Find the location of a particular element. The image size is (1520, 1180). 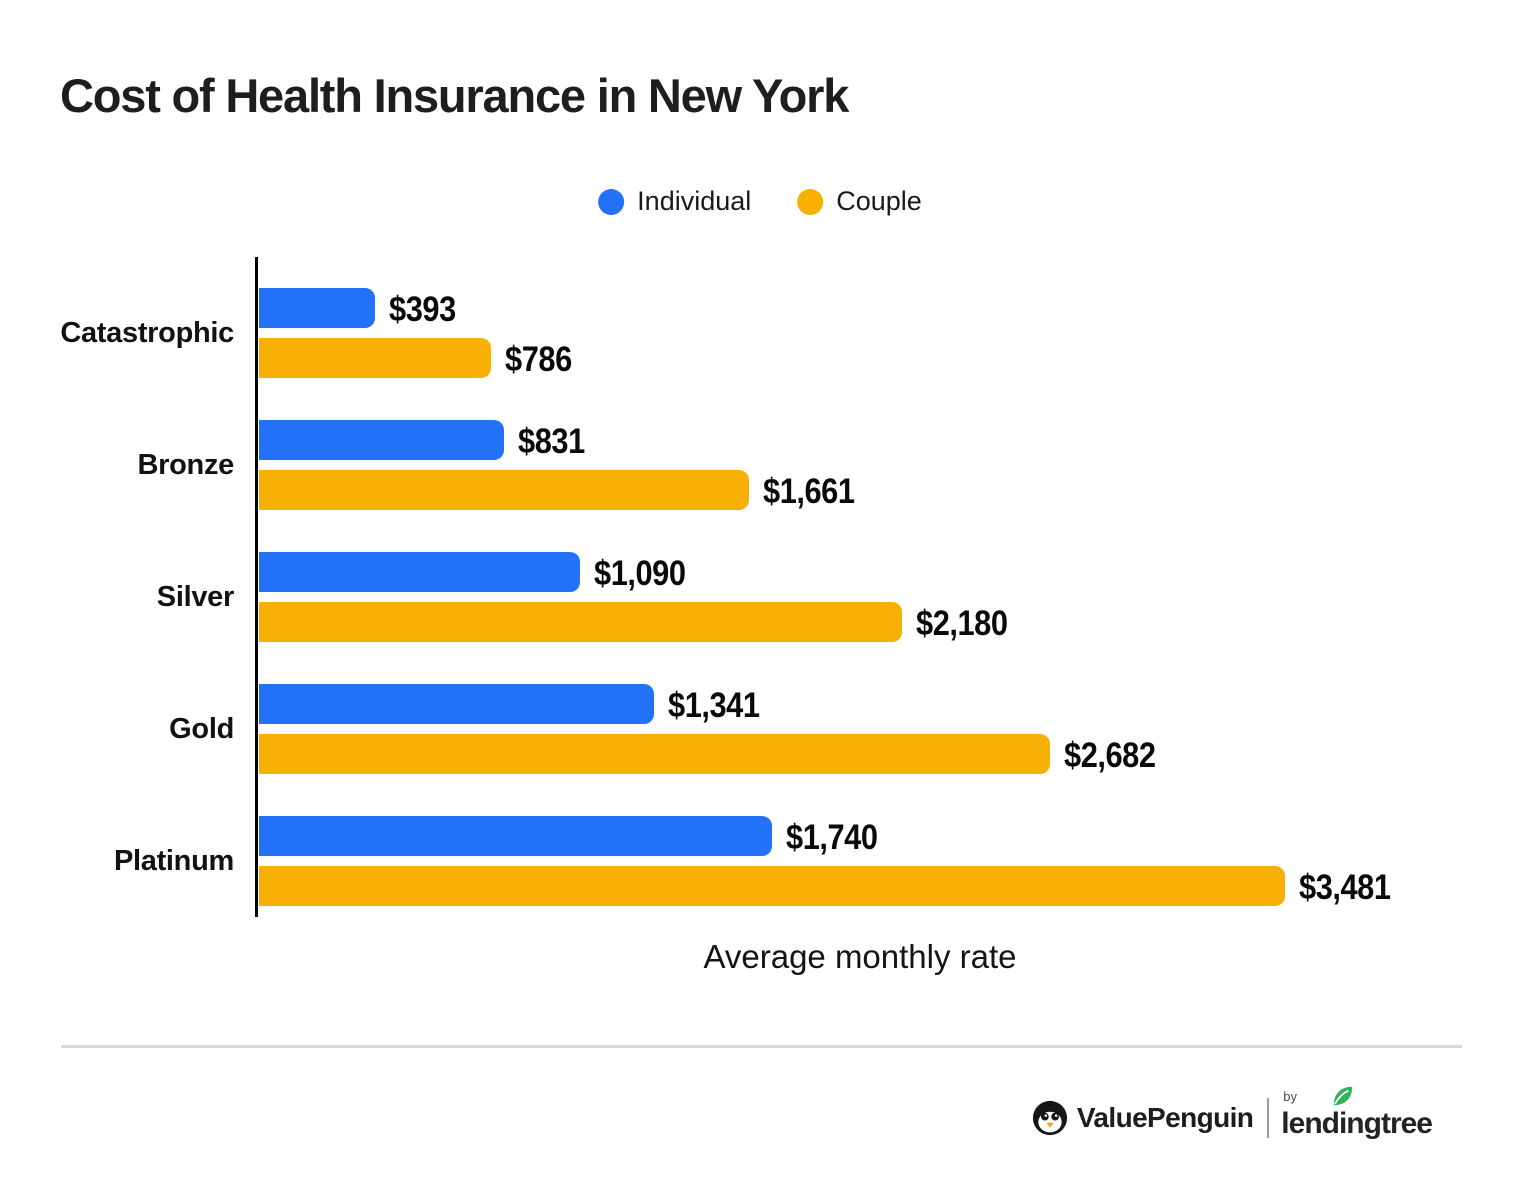

by-label: by is located at coordinates (1290, 1096).